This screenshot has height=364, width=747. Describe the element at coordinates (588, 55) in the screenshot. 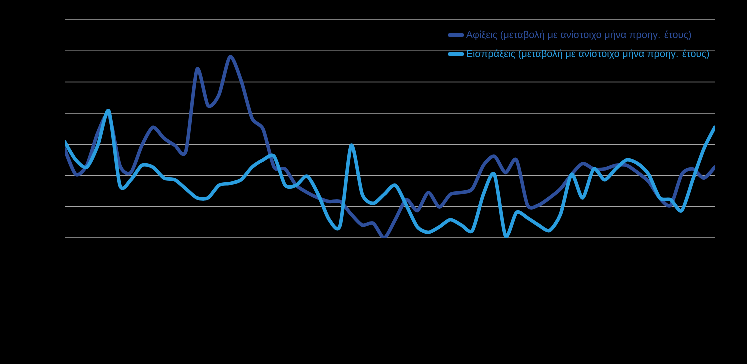

I see `legend-label: Εισπράξεις (μεταβολή με ανίστοιχο μήνα προηγ. έτους)` at that location.